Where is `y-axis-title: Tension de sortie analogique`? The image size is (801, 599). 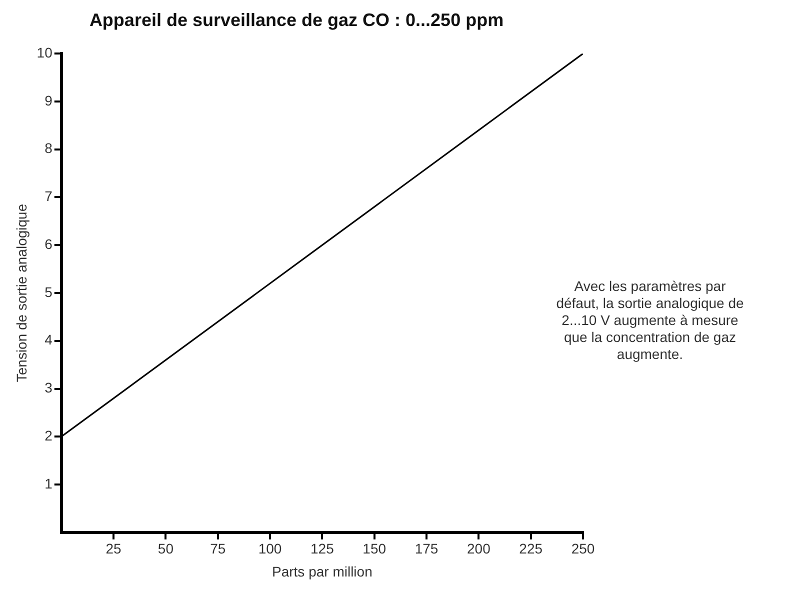
y-axis-title: Tension de sortie analogique is located at coordinates (21, 293).